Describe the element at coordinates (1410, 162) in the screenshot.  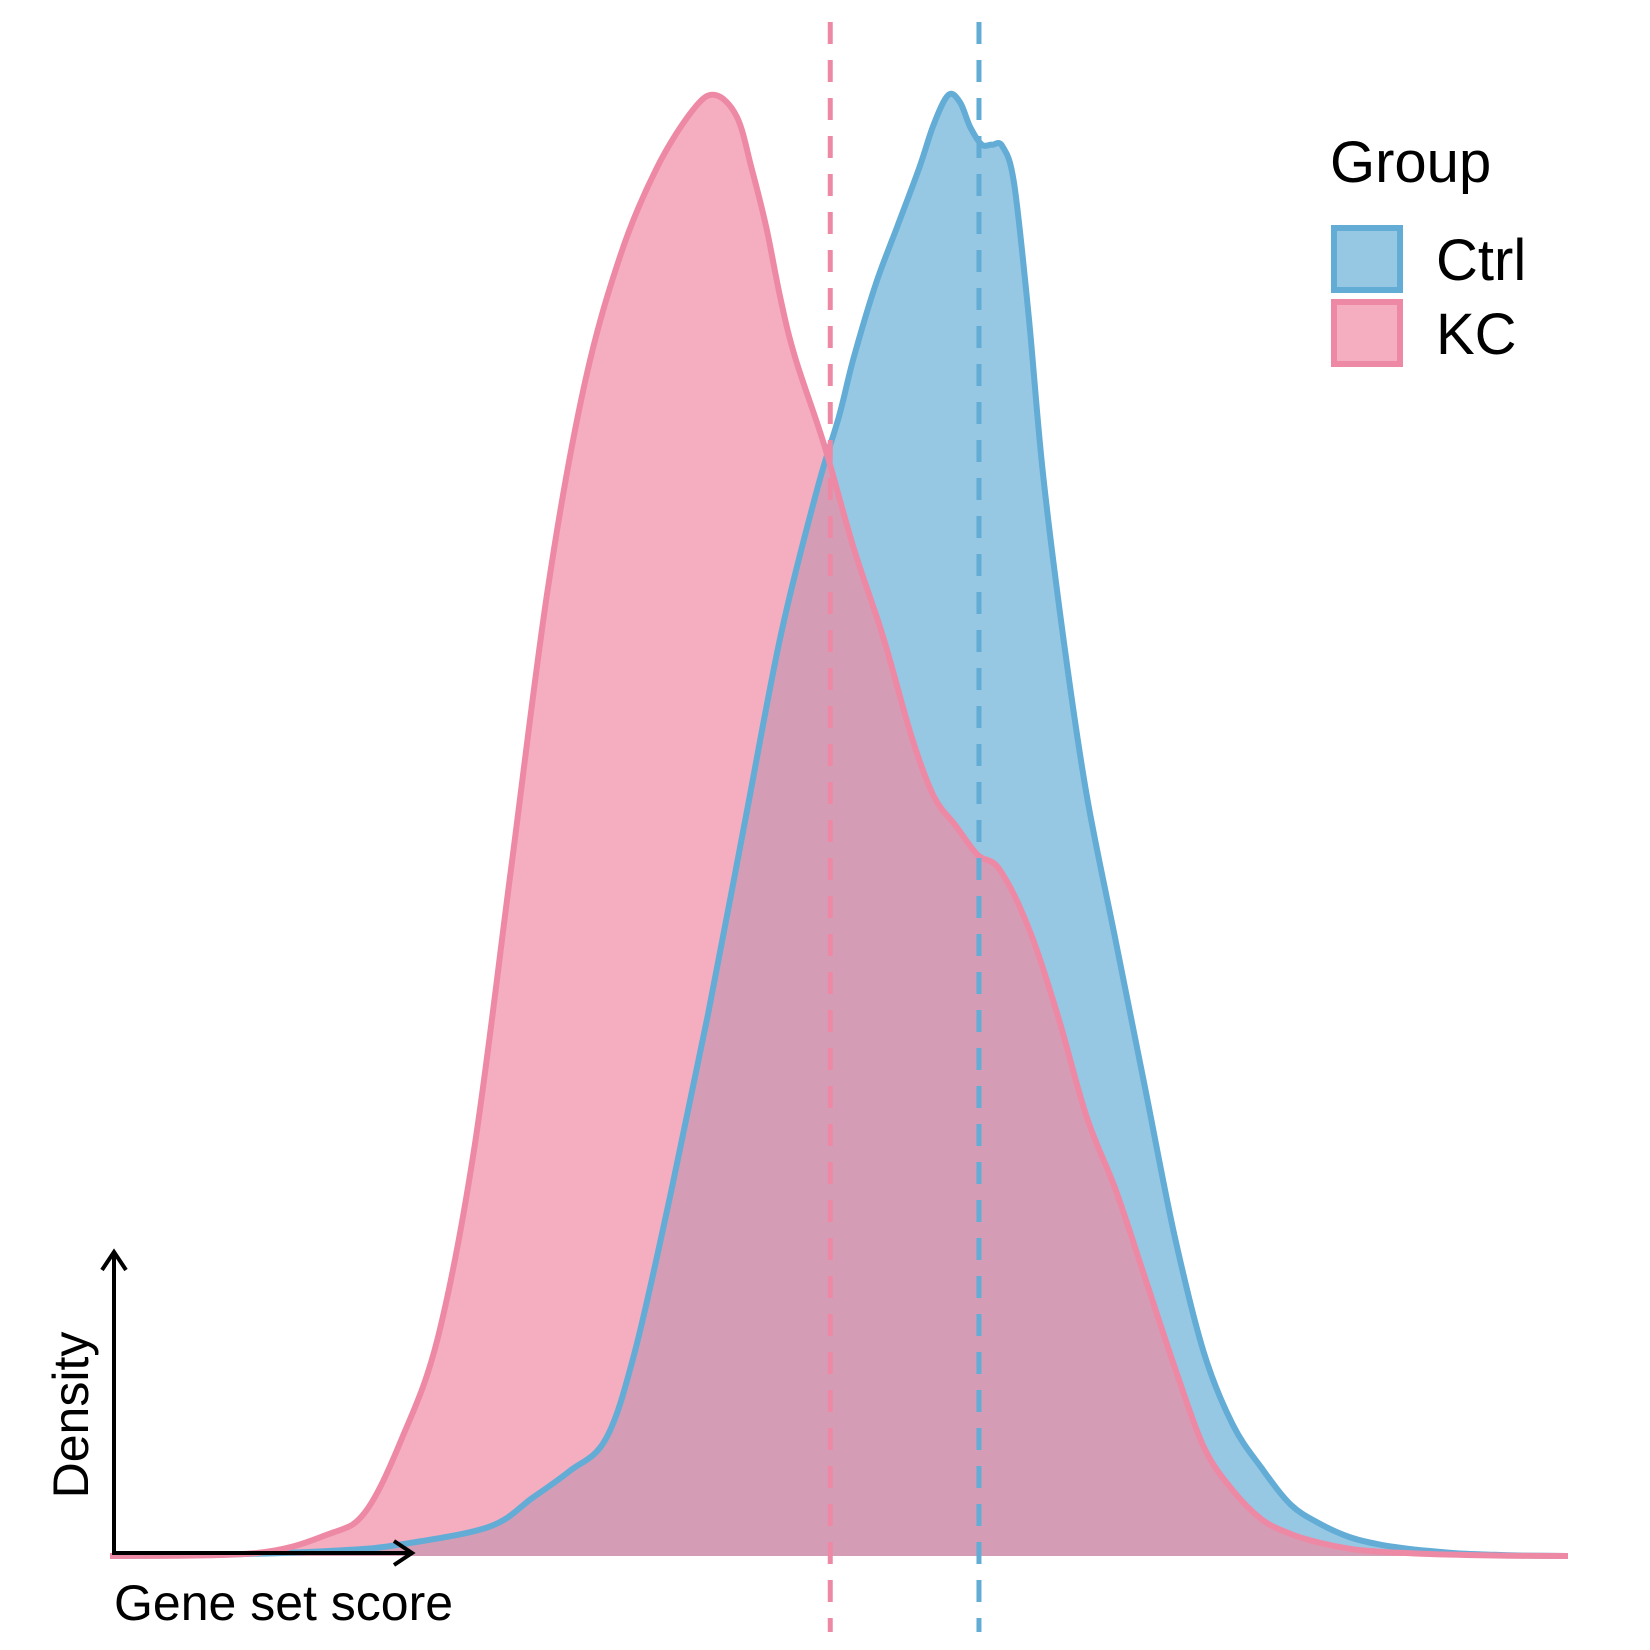
I see `legend-title: Group` at that location.